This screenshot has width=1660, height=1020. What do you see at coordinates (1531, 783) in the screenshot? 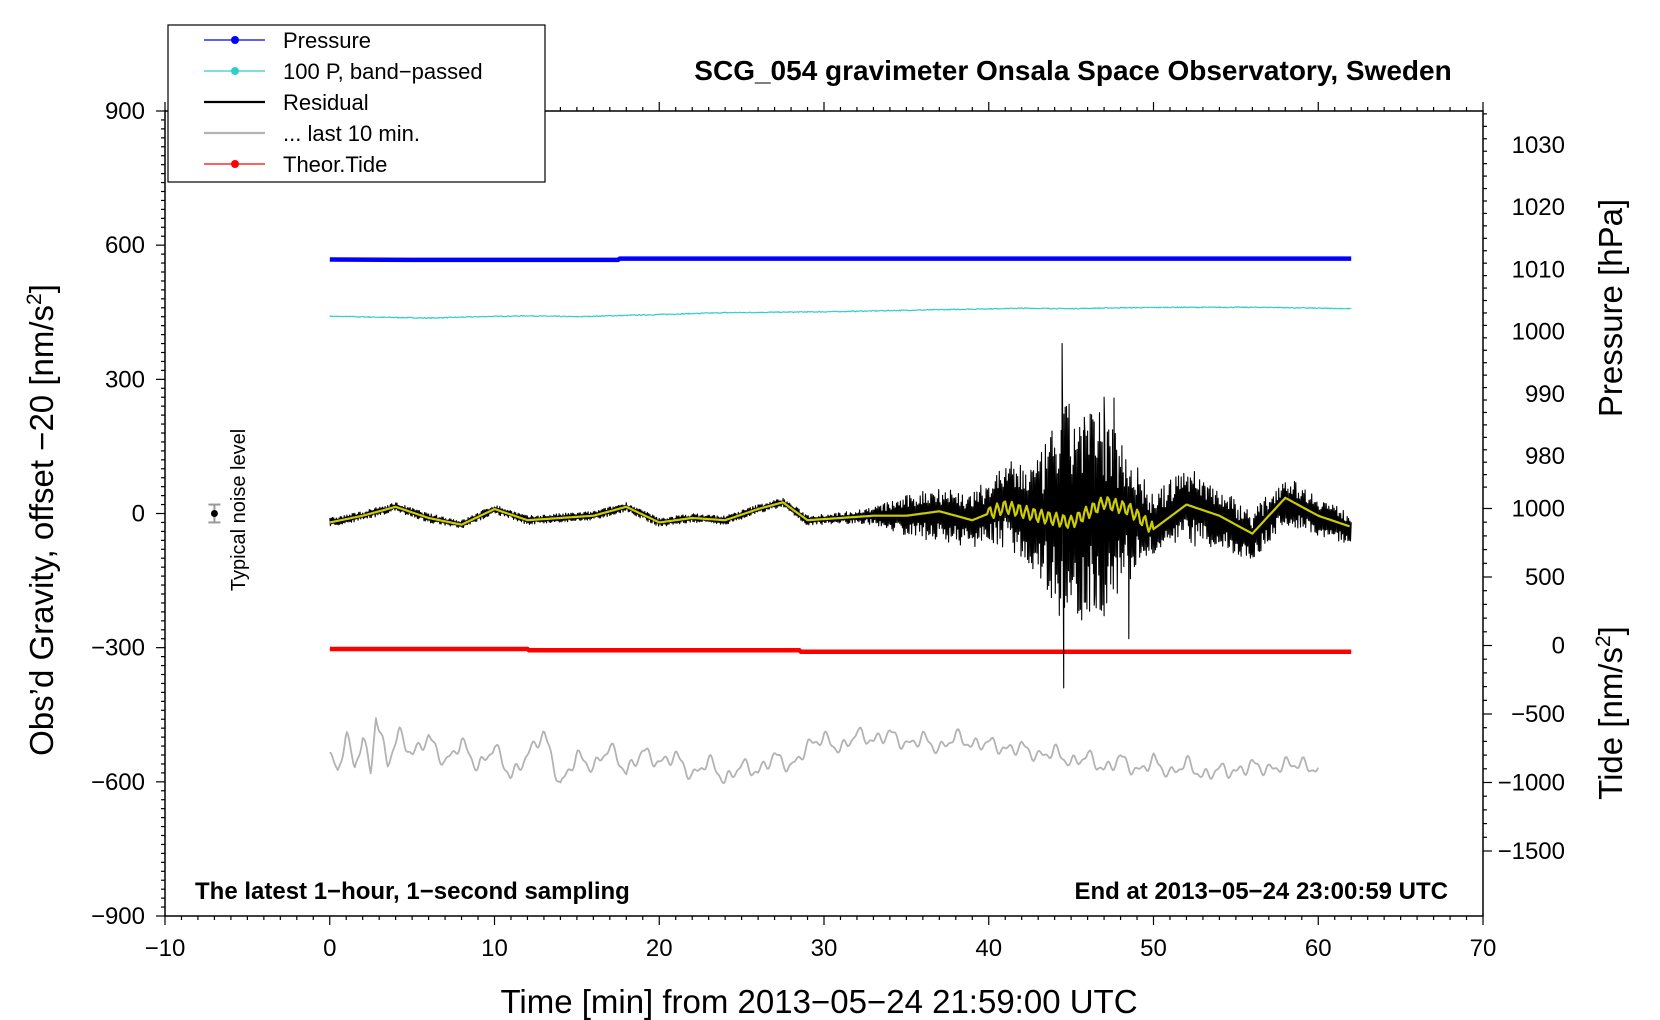
I see `tide-tick-label: −1000` at bounding box center [1531, 783].